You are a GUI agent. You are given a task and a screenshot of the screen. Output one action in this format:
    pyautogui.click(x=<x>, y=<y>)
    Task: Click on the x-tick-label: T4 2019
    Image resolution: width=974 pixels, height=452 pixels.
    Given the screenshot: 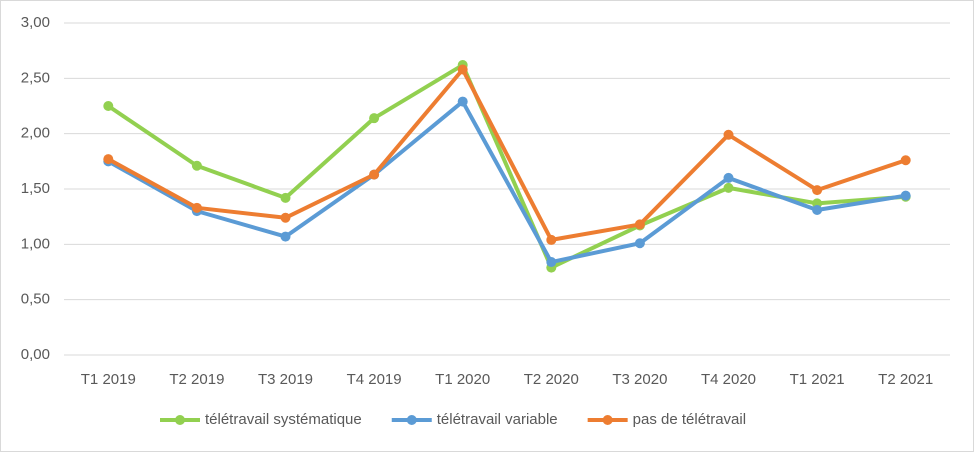 What is the action you would take?
    pyautogui.click(x=374, y=379)
    